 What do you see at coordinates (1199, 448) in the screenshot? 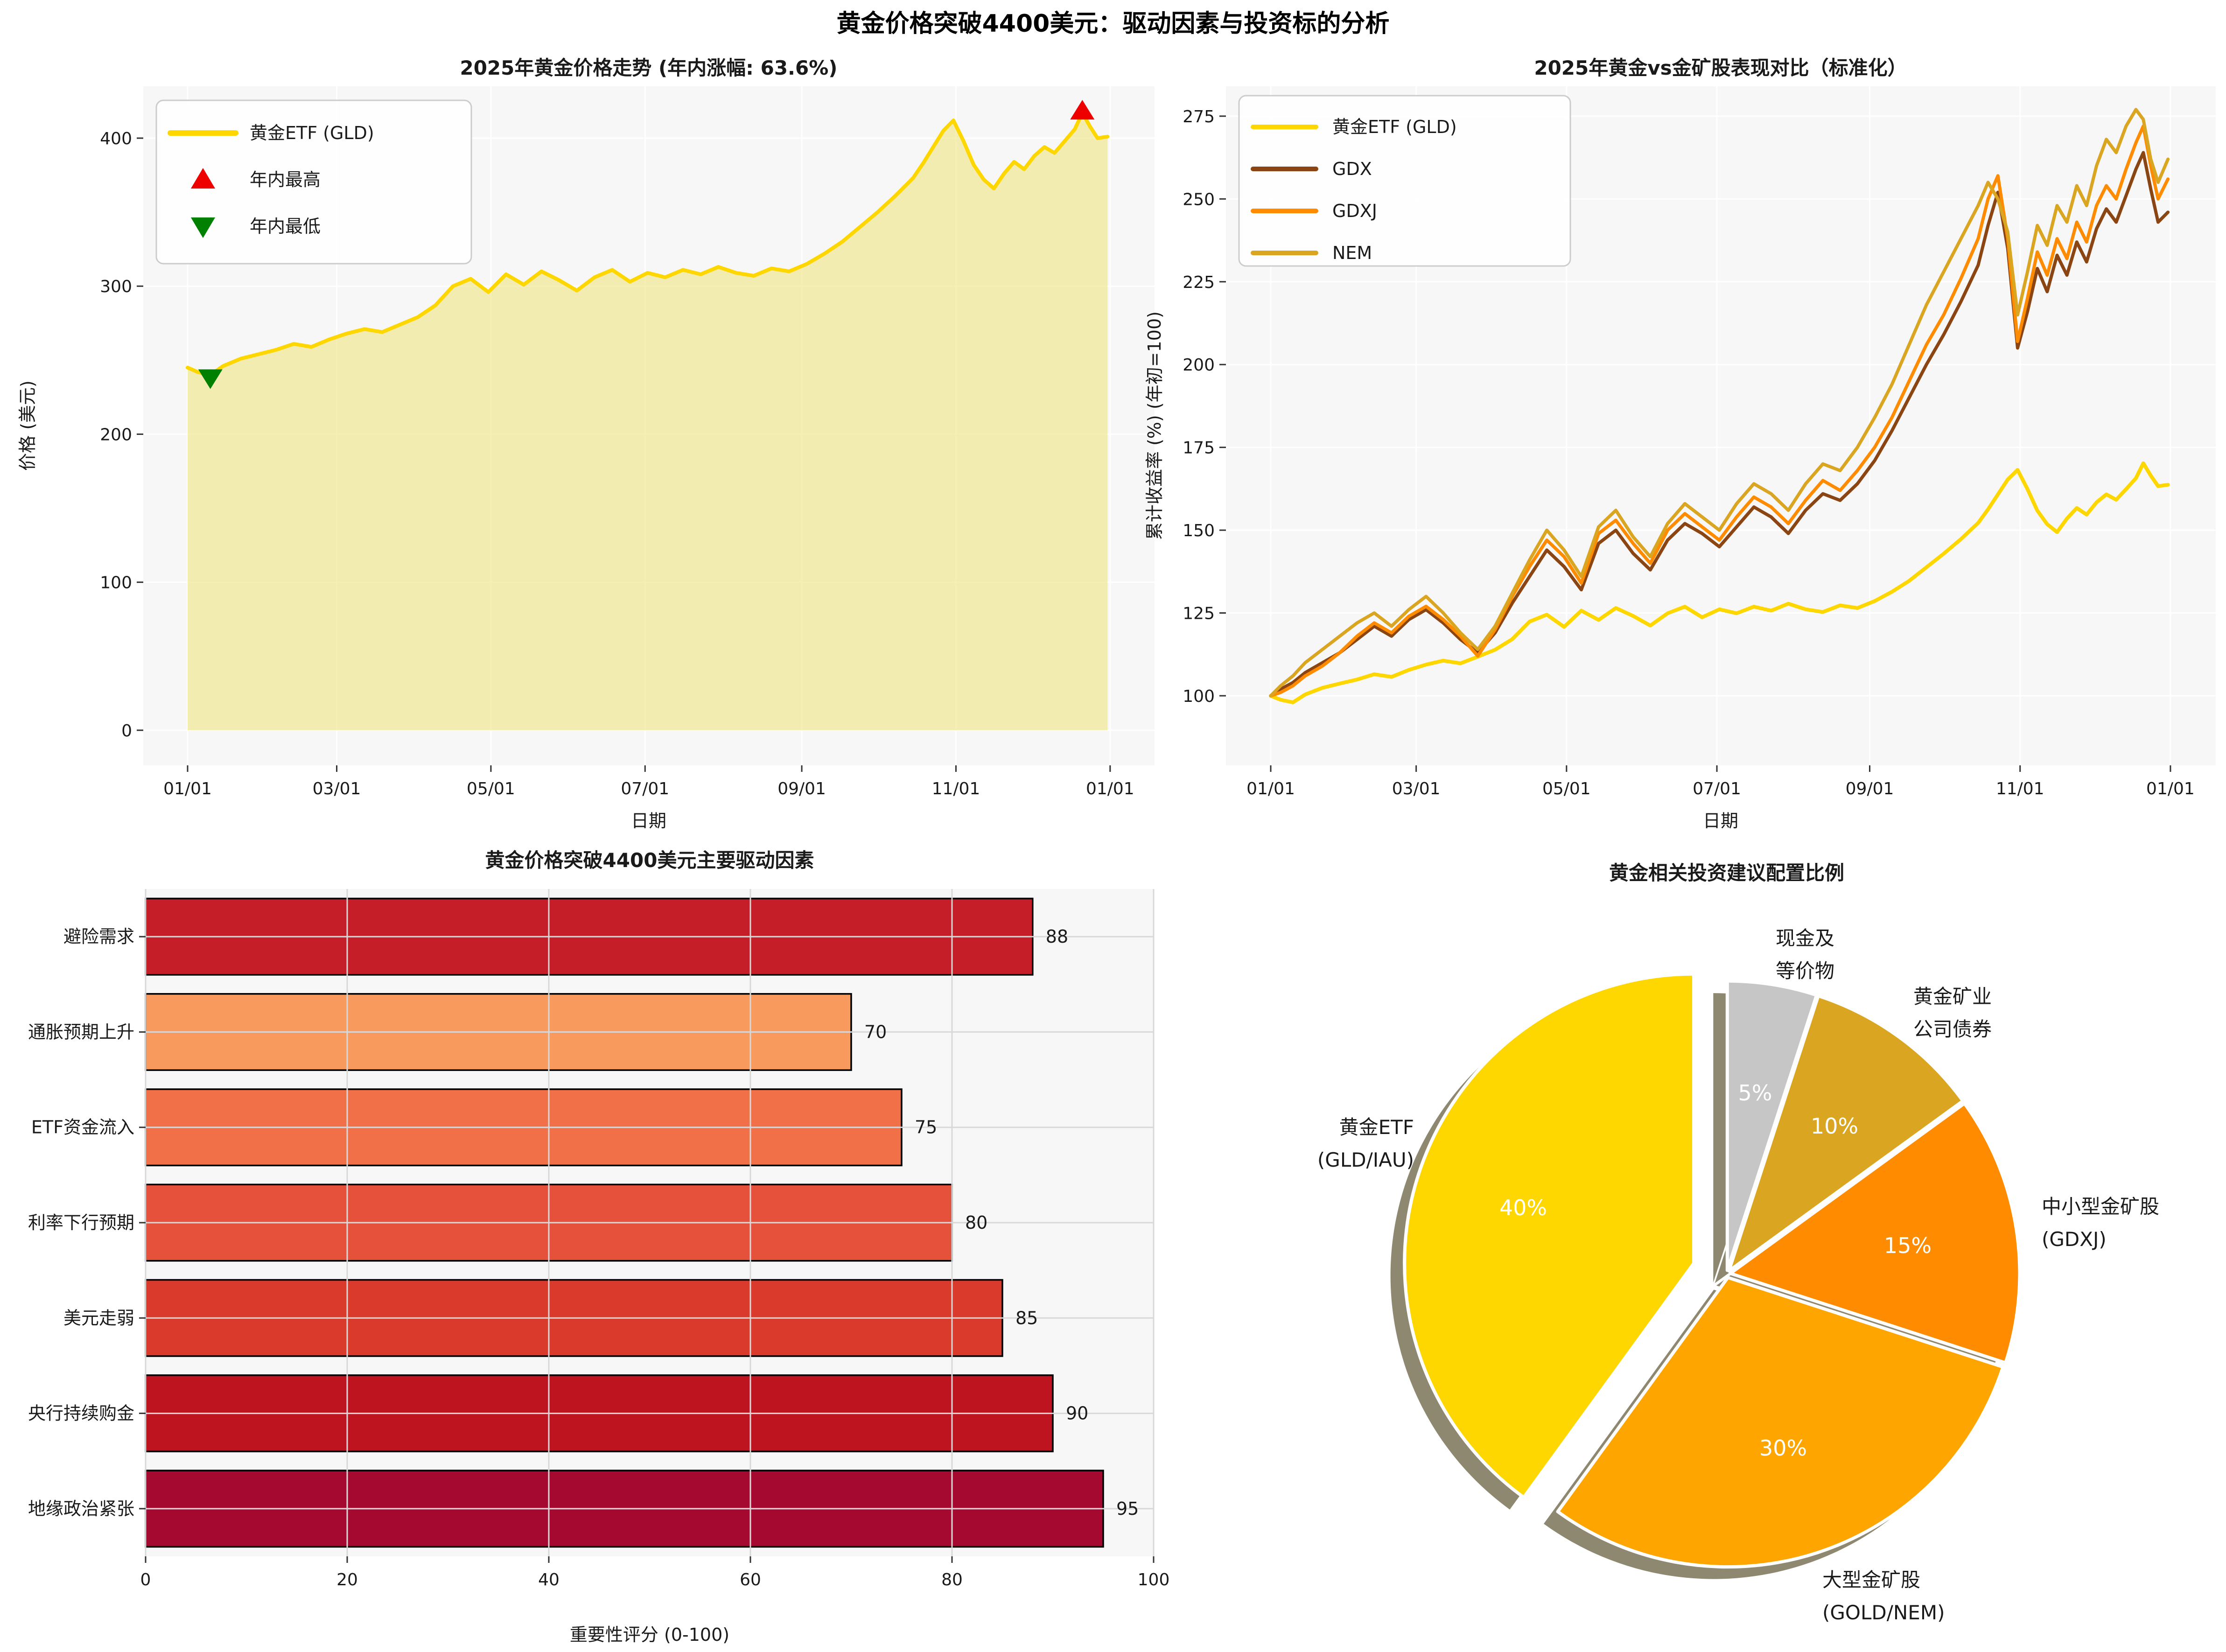
I see `y-tick-label: 175` at bounding box center [1199, 448].